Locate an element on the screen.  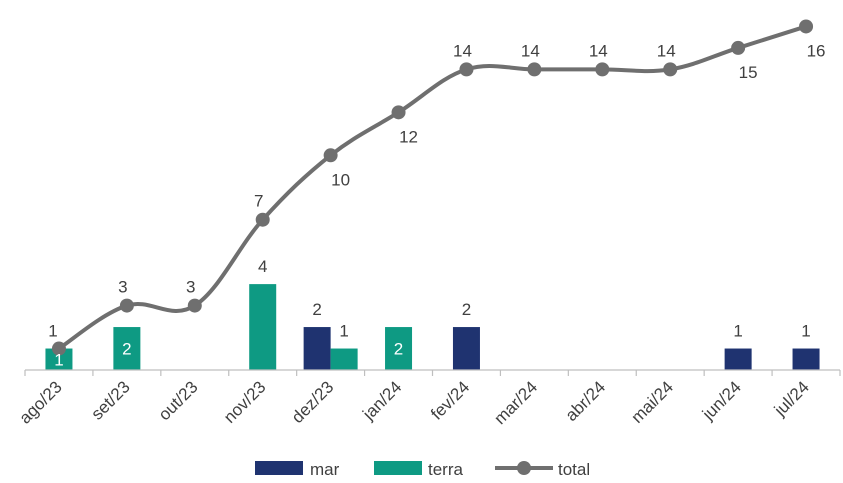
x-tick-label: jun/24 is located at coordinates (721, 400).